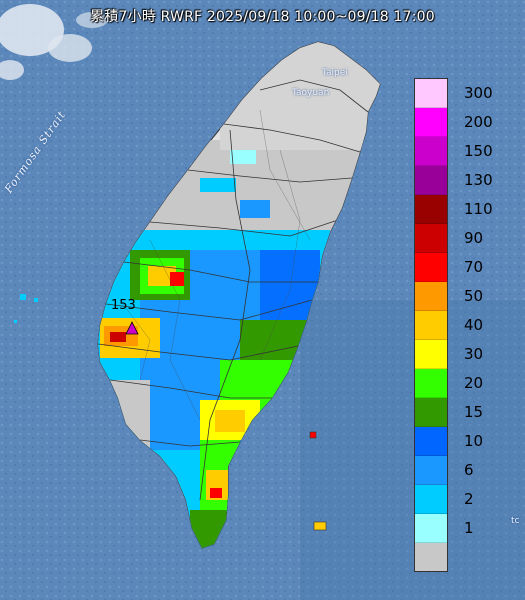 This screenshot has width=525, height=600. I want to click on legend-label-2: 2, so click(469, 499).